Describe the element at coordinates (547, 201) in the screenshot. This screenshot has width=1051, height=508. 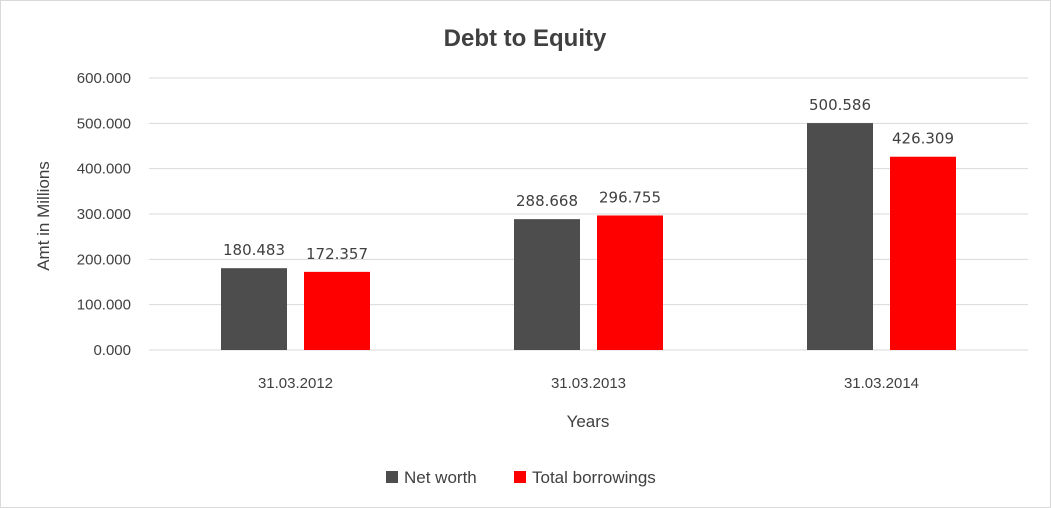
I see `data-label: 288.668` at that location.